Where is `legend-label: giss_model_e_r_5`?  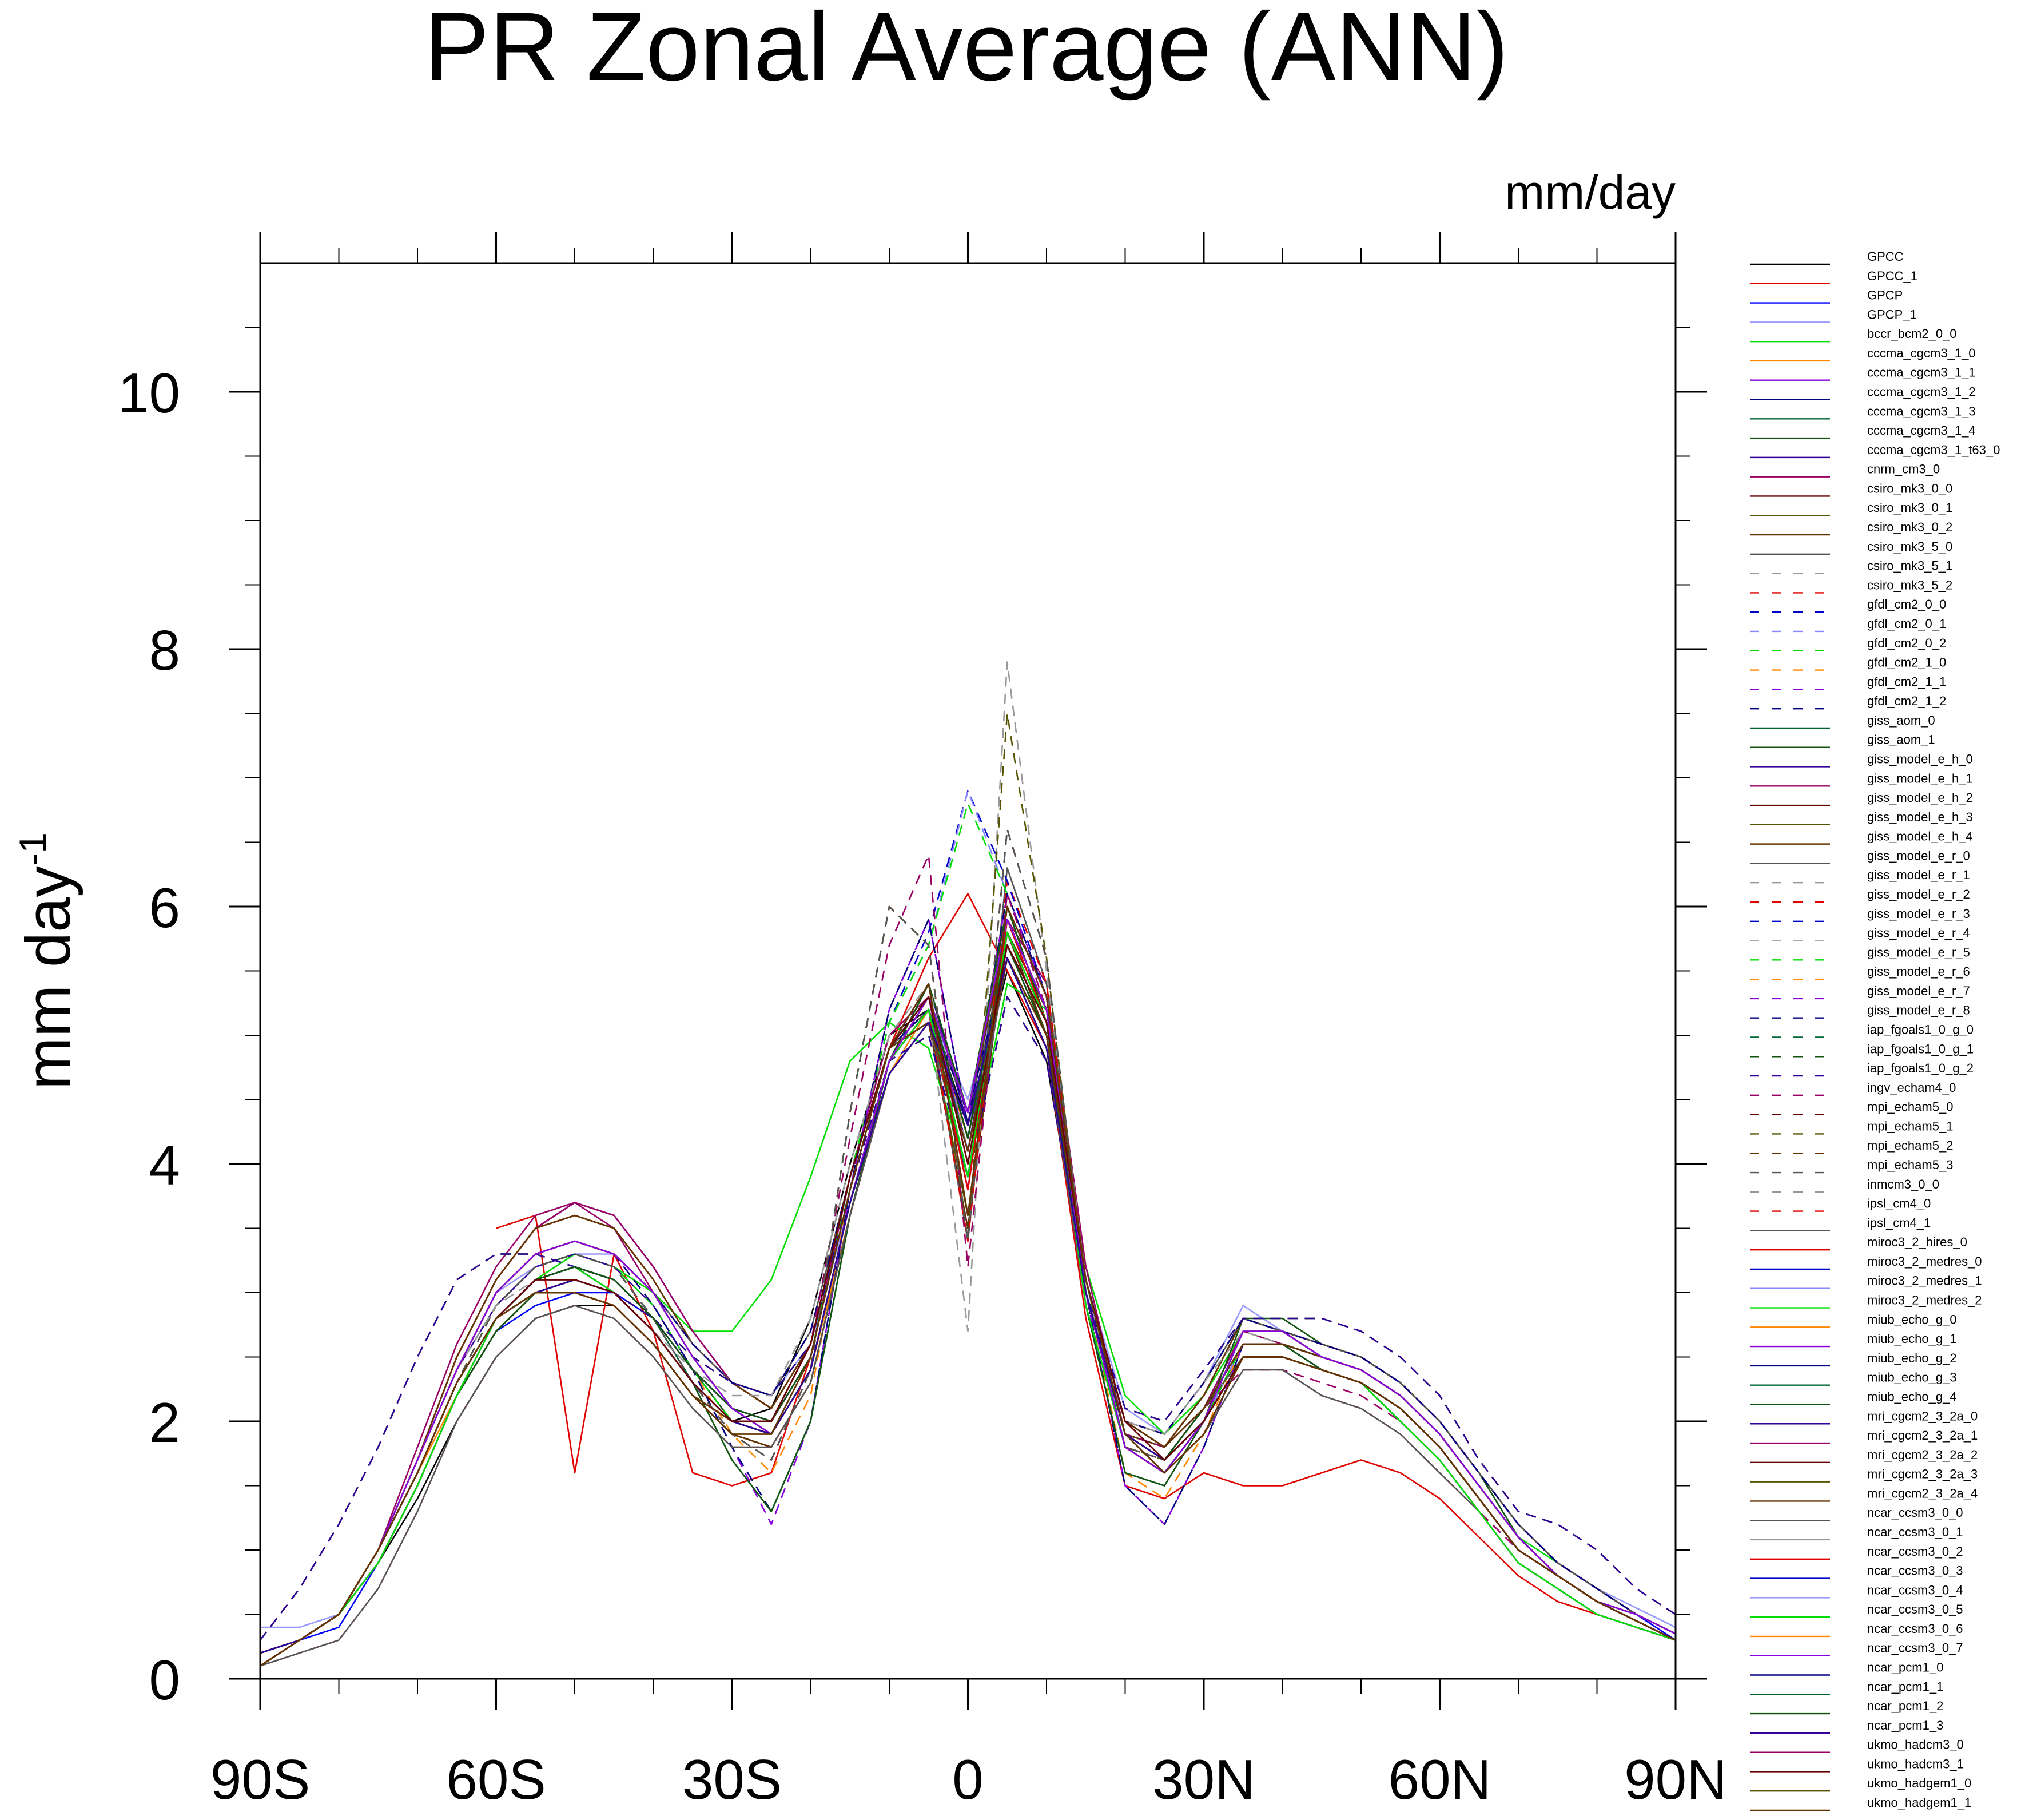
legend-label: giss_model_e_r_5 is located at coordinates (1919, 952).